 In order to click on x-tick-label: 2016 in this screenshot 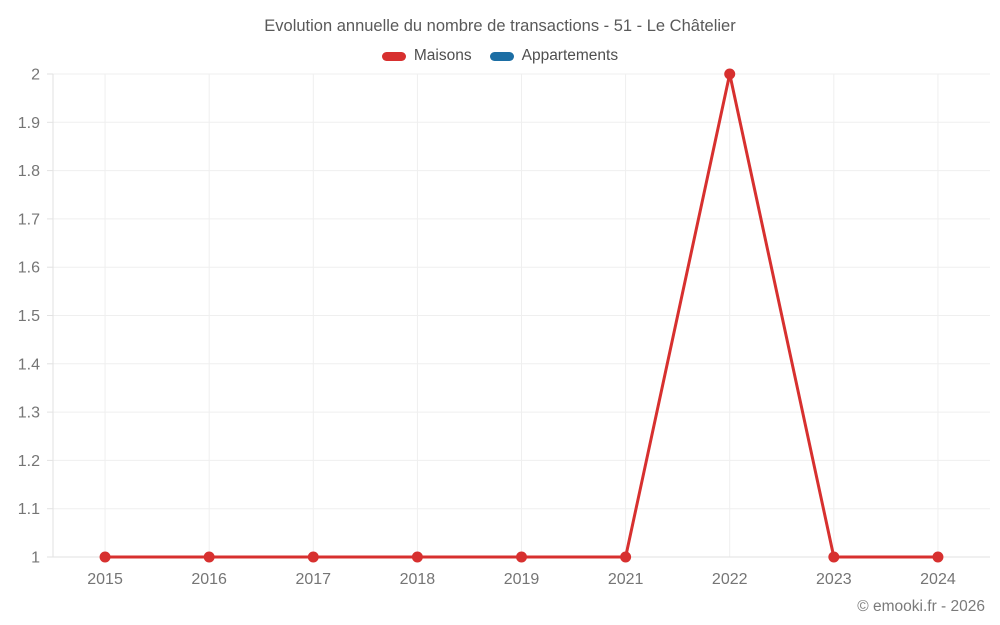, I will do `click(209, 579)`.